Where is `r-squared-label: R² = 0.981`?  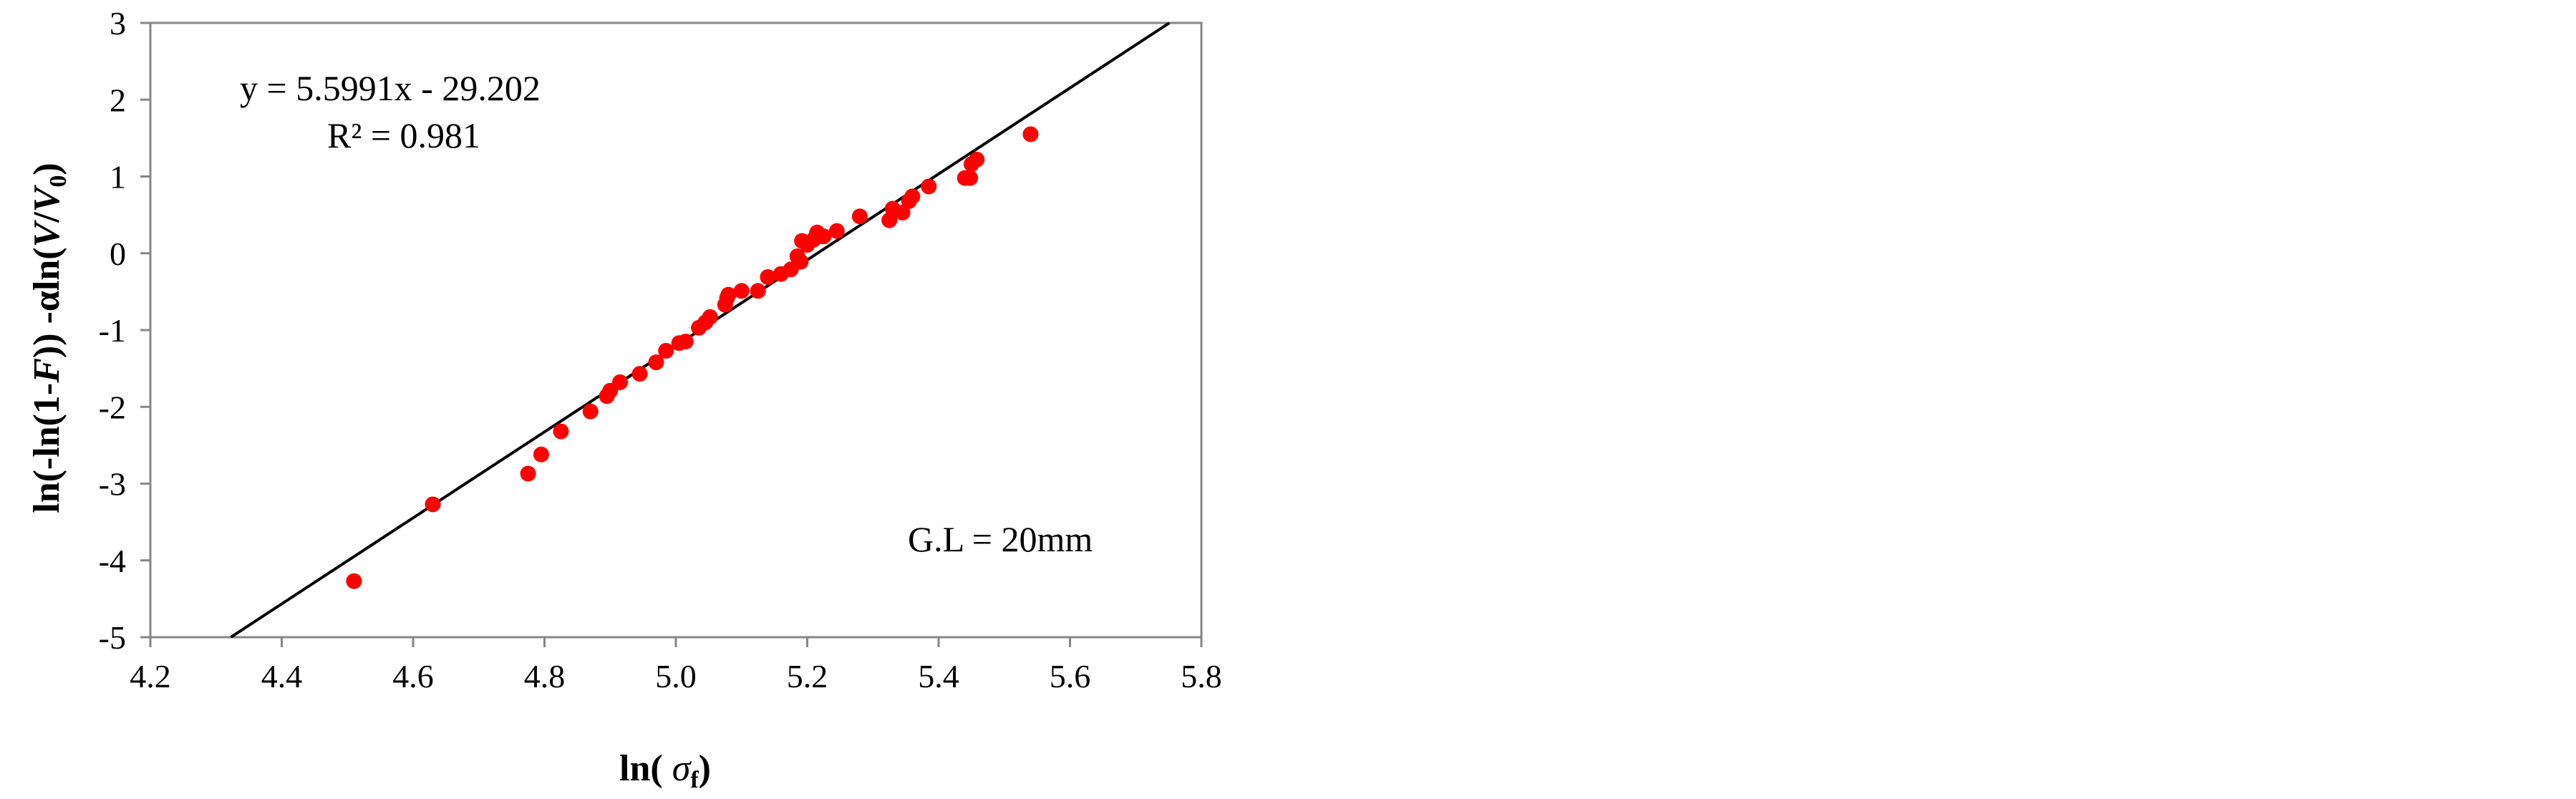
r-squared-label: R² = 0.981 is located at coordinates (404, 135).